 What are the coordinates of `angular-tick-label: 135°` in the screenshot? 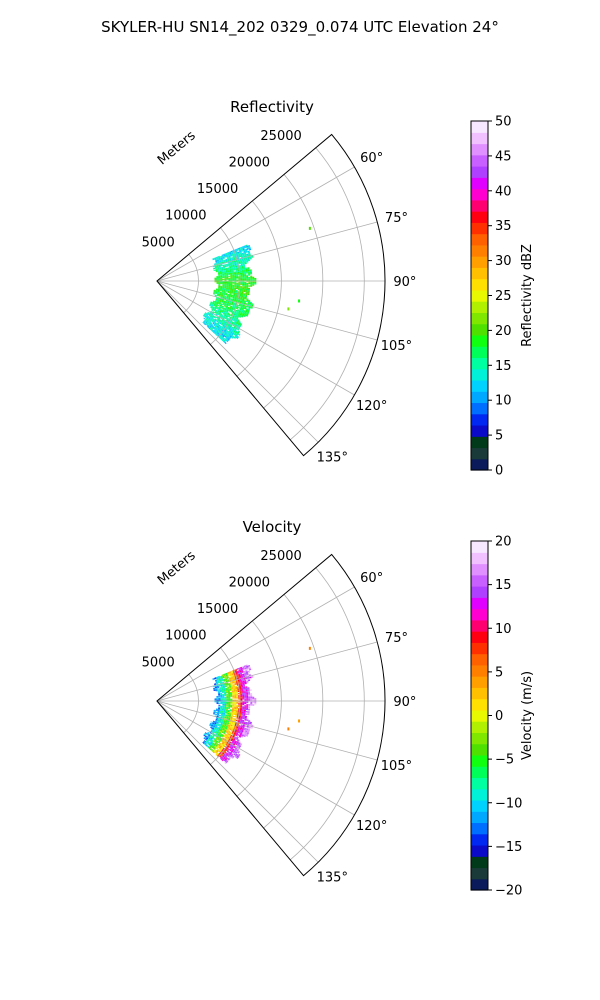 It's located at (332, 877).